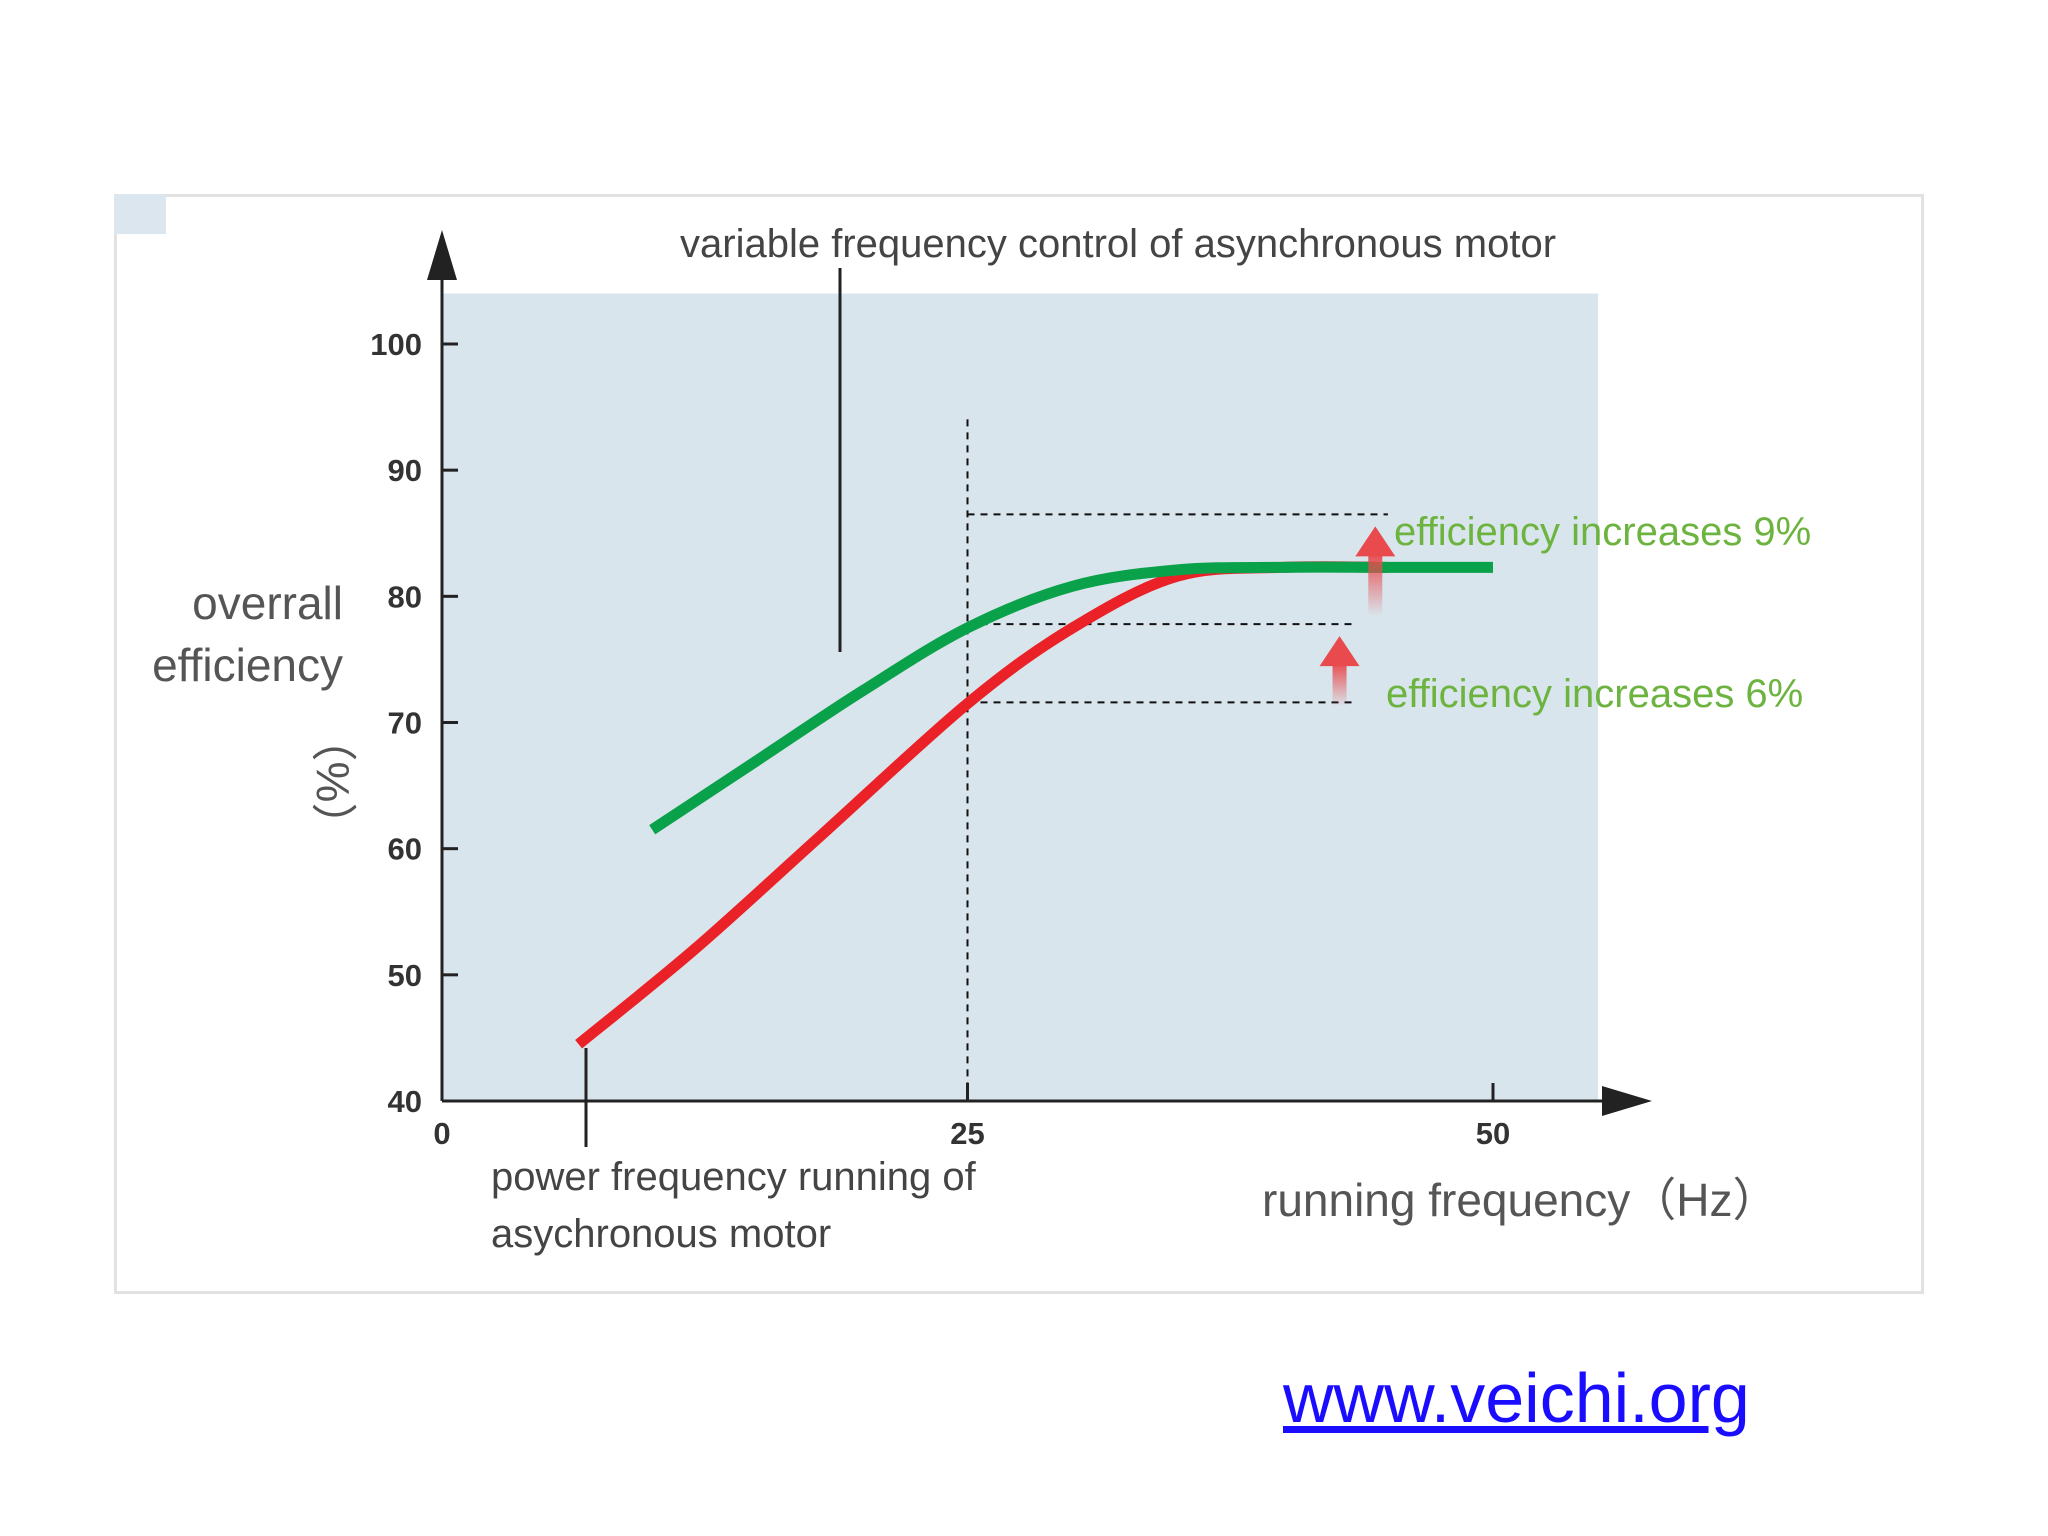  Describe the element at coordinates (140, 214) in the screenshot. I see `frame-corner-marker` at that location.